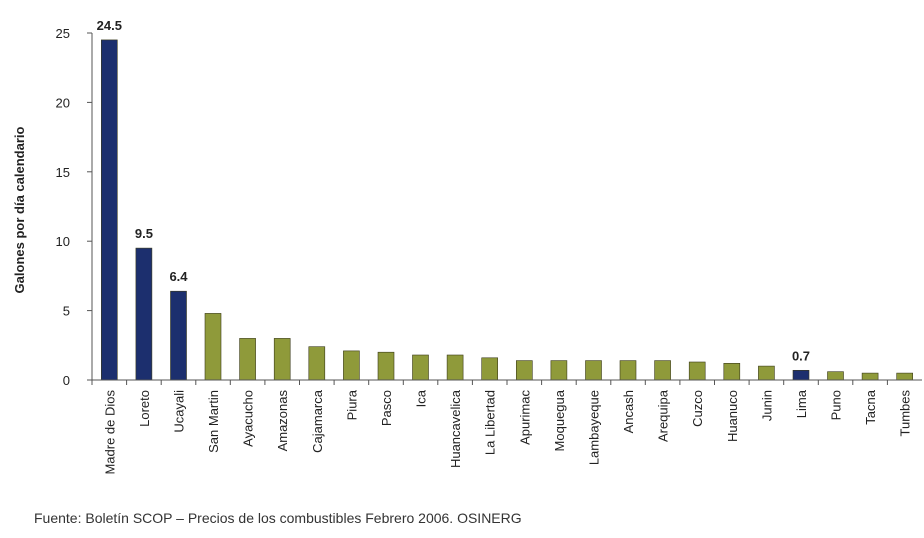 The height and width of the screenshot is (538, 924). Describe the element at coordinates (801, 375) in the screenshot. I see `bar-lima` at that location.